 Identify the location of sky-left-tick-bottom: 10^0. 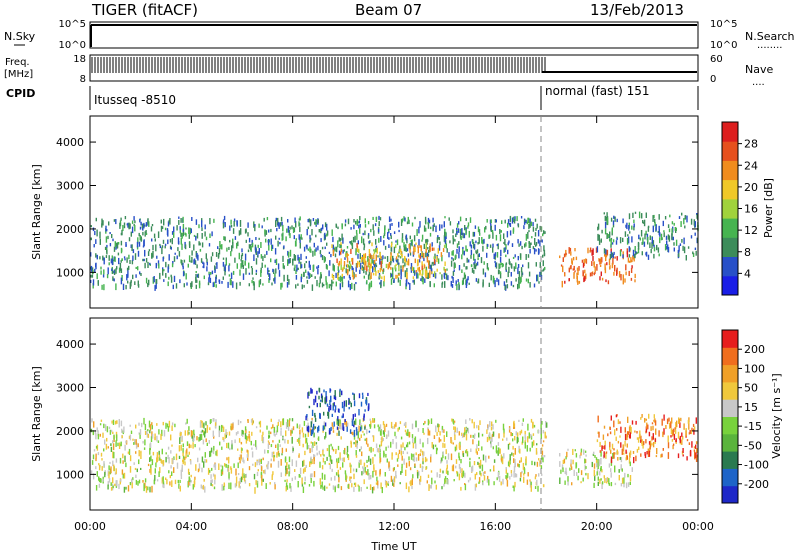
(72, 45).